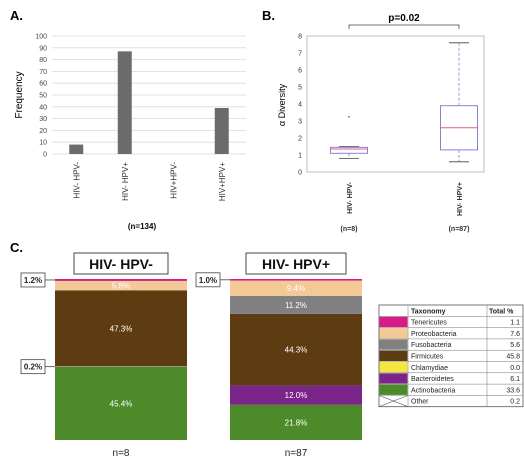 The image size is (524, 465). What do you see at coordinates (393, 367) in the screenshot?
I see `legend-swatch-chlamydiae` at bounding box center [393, 367].